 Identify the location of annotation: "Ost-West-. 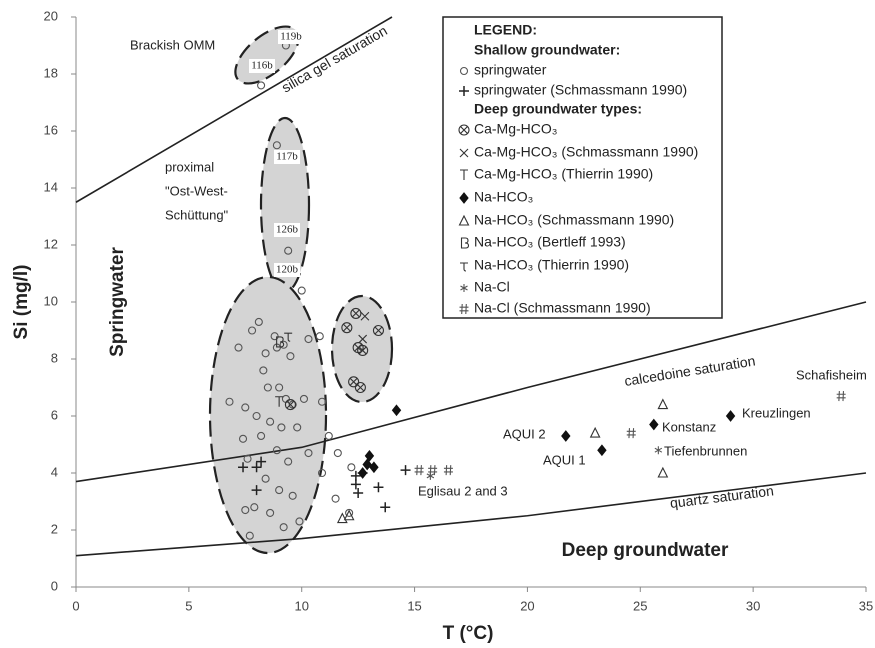
(196, 190).